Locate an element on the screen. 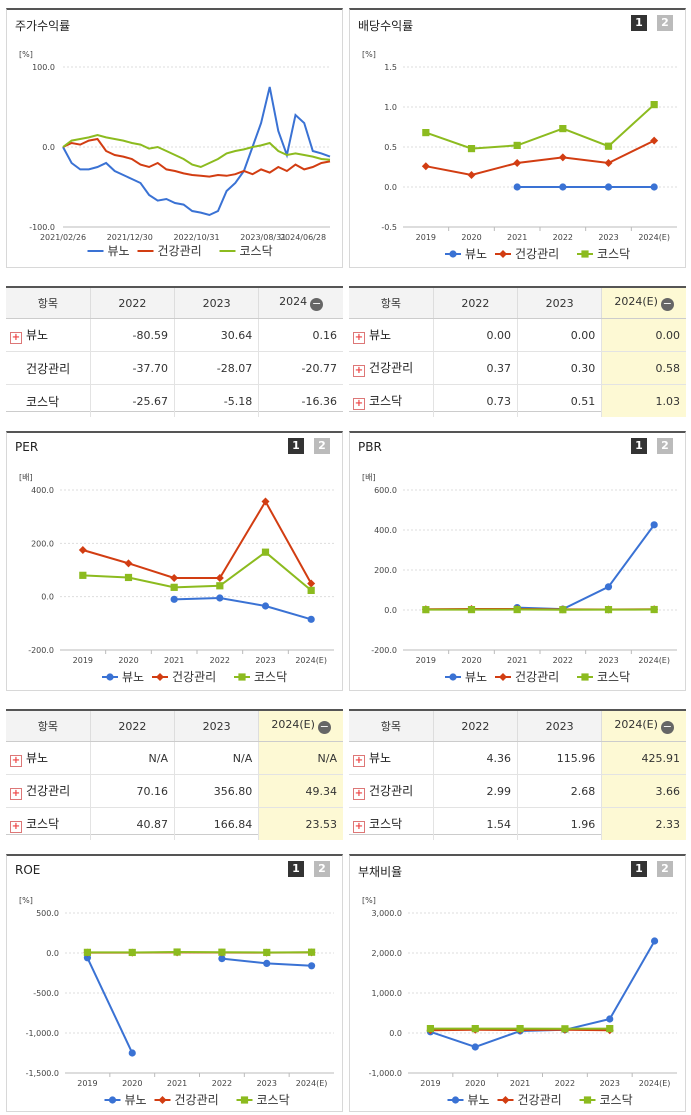 Image resolution: width=691 pixels, height=1115 pixels. y-tick-label: 1.5 is located at coordinates (390, 67).